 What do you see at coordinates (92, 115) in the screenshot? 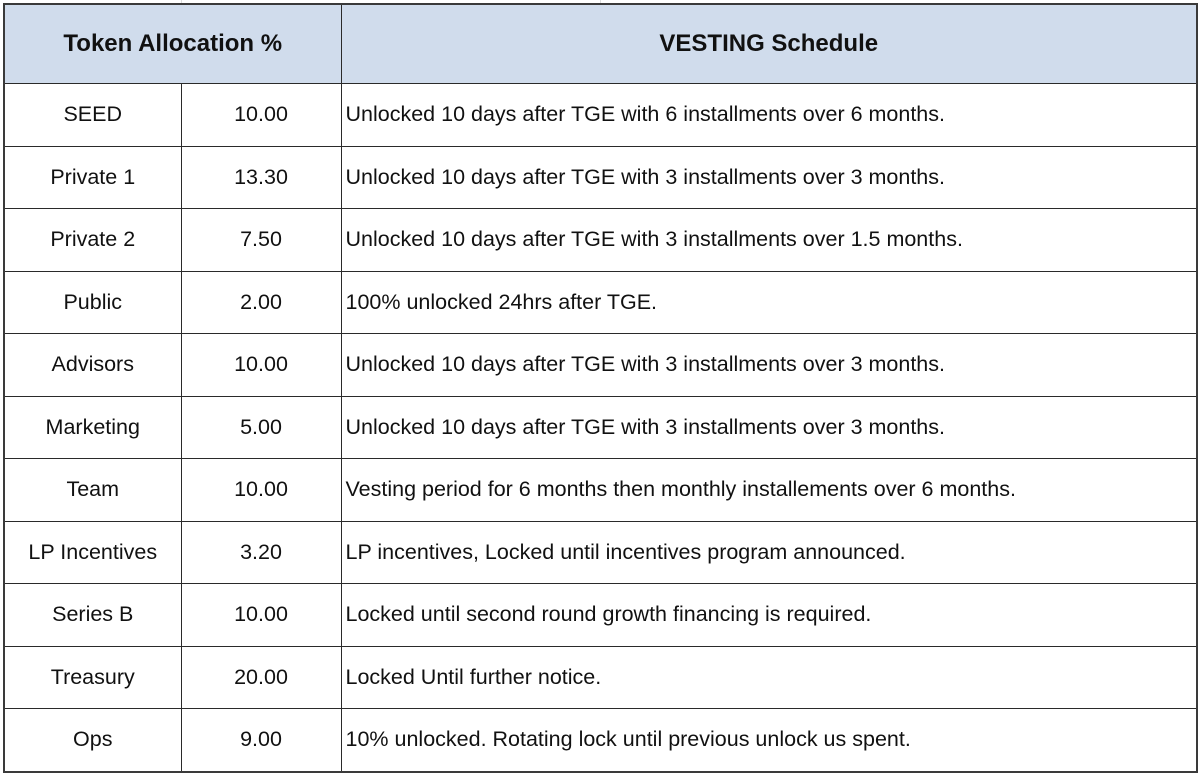
I see `allocation-name: SEED` at bounding box center [92, 115].